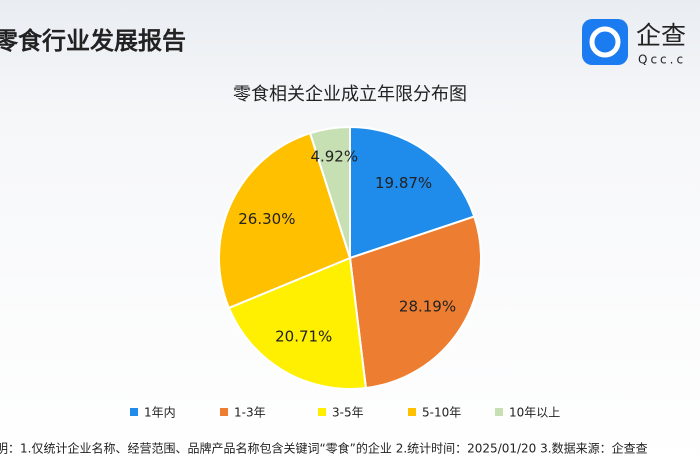 The height and width of the screenshot is (470, 700). Describe the element at coordinates (662, 60) in the screenshot. I see `logo-sub: Qcc.c` at that location.